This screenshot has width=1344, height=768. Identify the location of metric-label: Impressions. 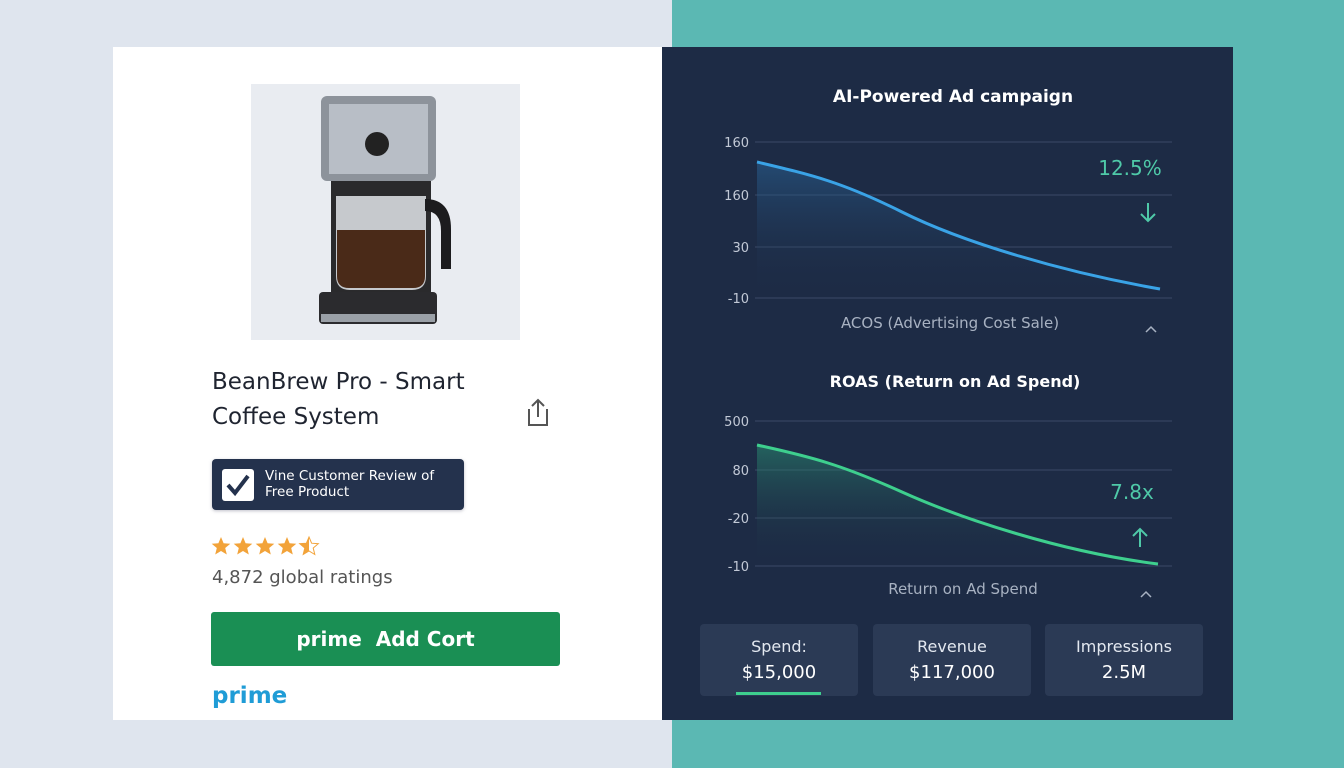
(1124, 646).